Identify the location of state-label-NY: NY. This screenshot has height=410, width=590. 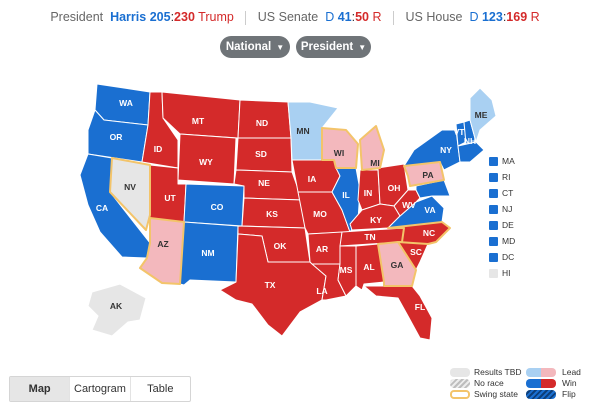
(446, 150).